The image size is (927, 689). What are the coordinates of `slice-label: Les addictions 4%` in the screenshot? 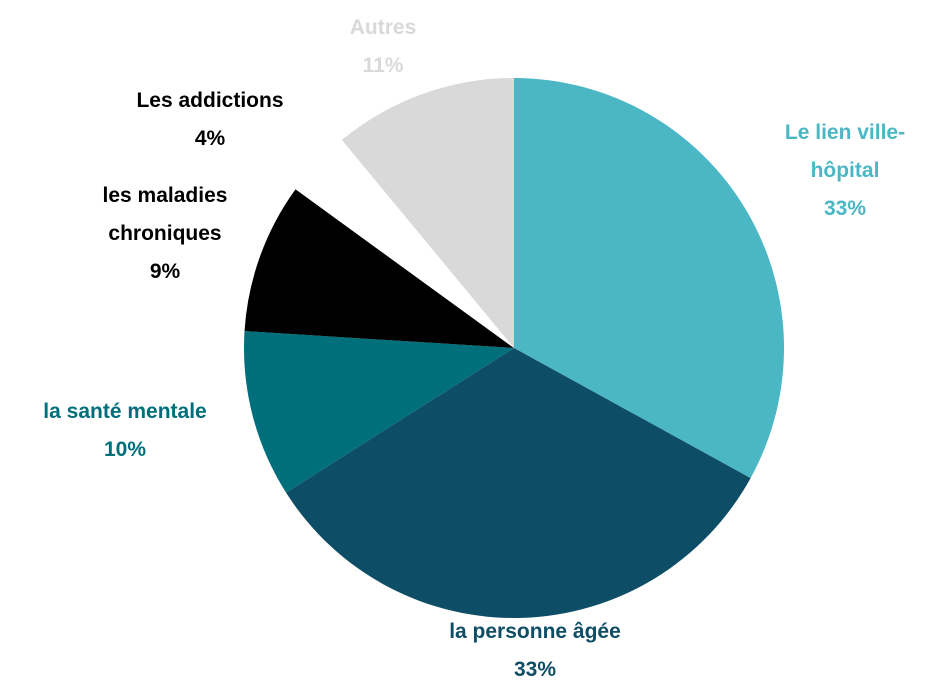 It's located at (210, 120).